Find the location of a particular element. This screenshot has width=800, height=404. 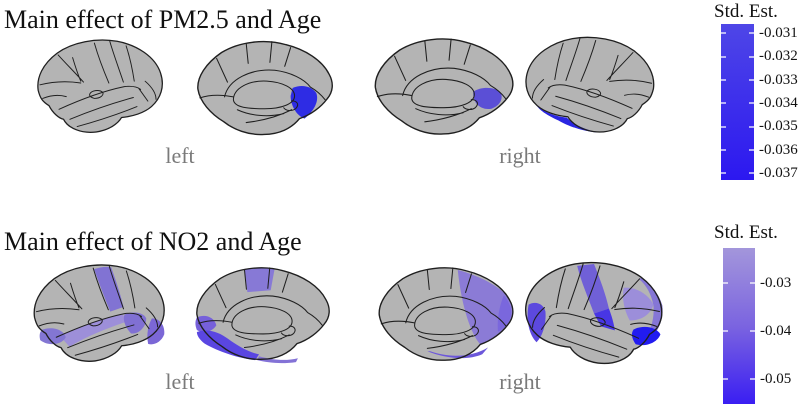

region-patch-rostral-anterior-cingulate is located at coordinates (304, 102).